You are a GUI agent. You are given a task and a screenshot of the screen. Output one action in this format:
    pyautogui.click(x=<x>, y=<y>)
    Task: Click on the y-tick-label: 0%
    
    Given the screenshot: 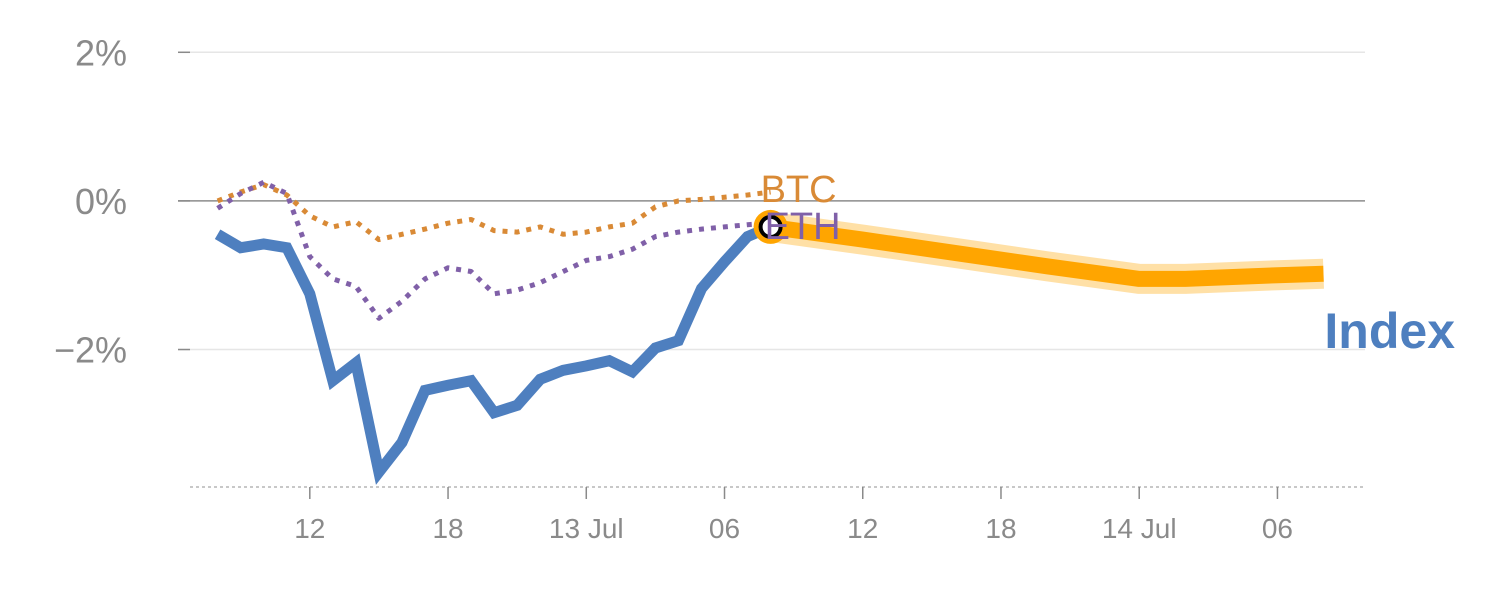 What is the action you would take?
    pyautogui.click(x=101, y=201)
    